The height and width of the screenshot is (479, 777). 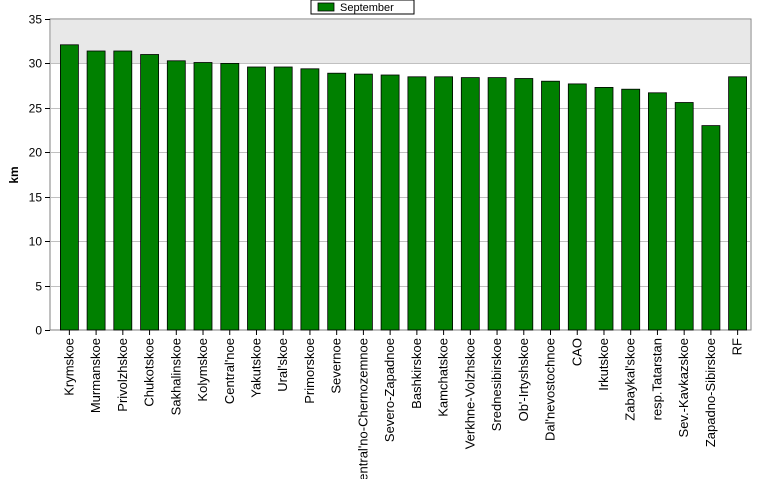 What do you see at coordinates (362, 408) in the screenshot?
I see `x-category-label: Central'no-Chernozemnoe` at bounding box center [362, 408].